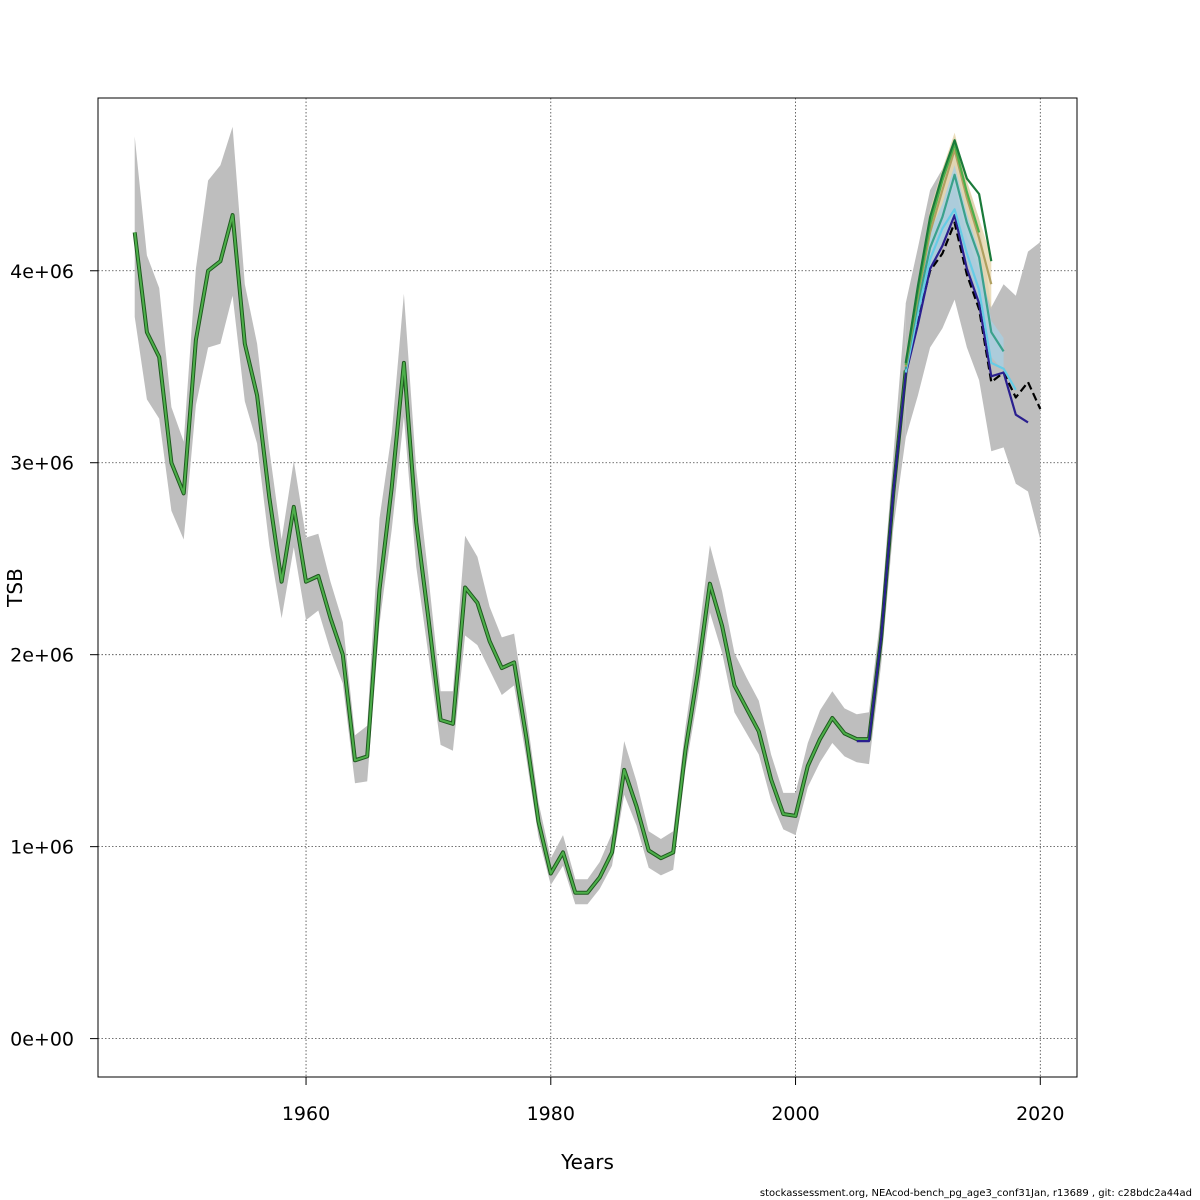 The height and width of the screenshot is (1200, 1200). I want to click on x-tick-label: 2000, so click(795, 1114).